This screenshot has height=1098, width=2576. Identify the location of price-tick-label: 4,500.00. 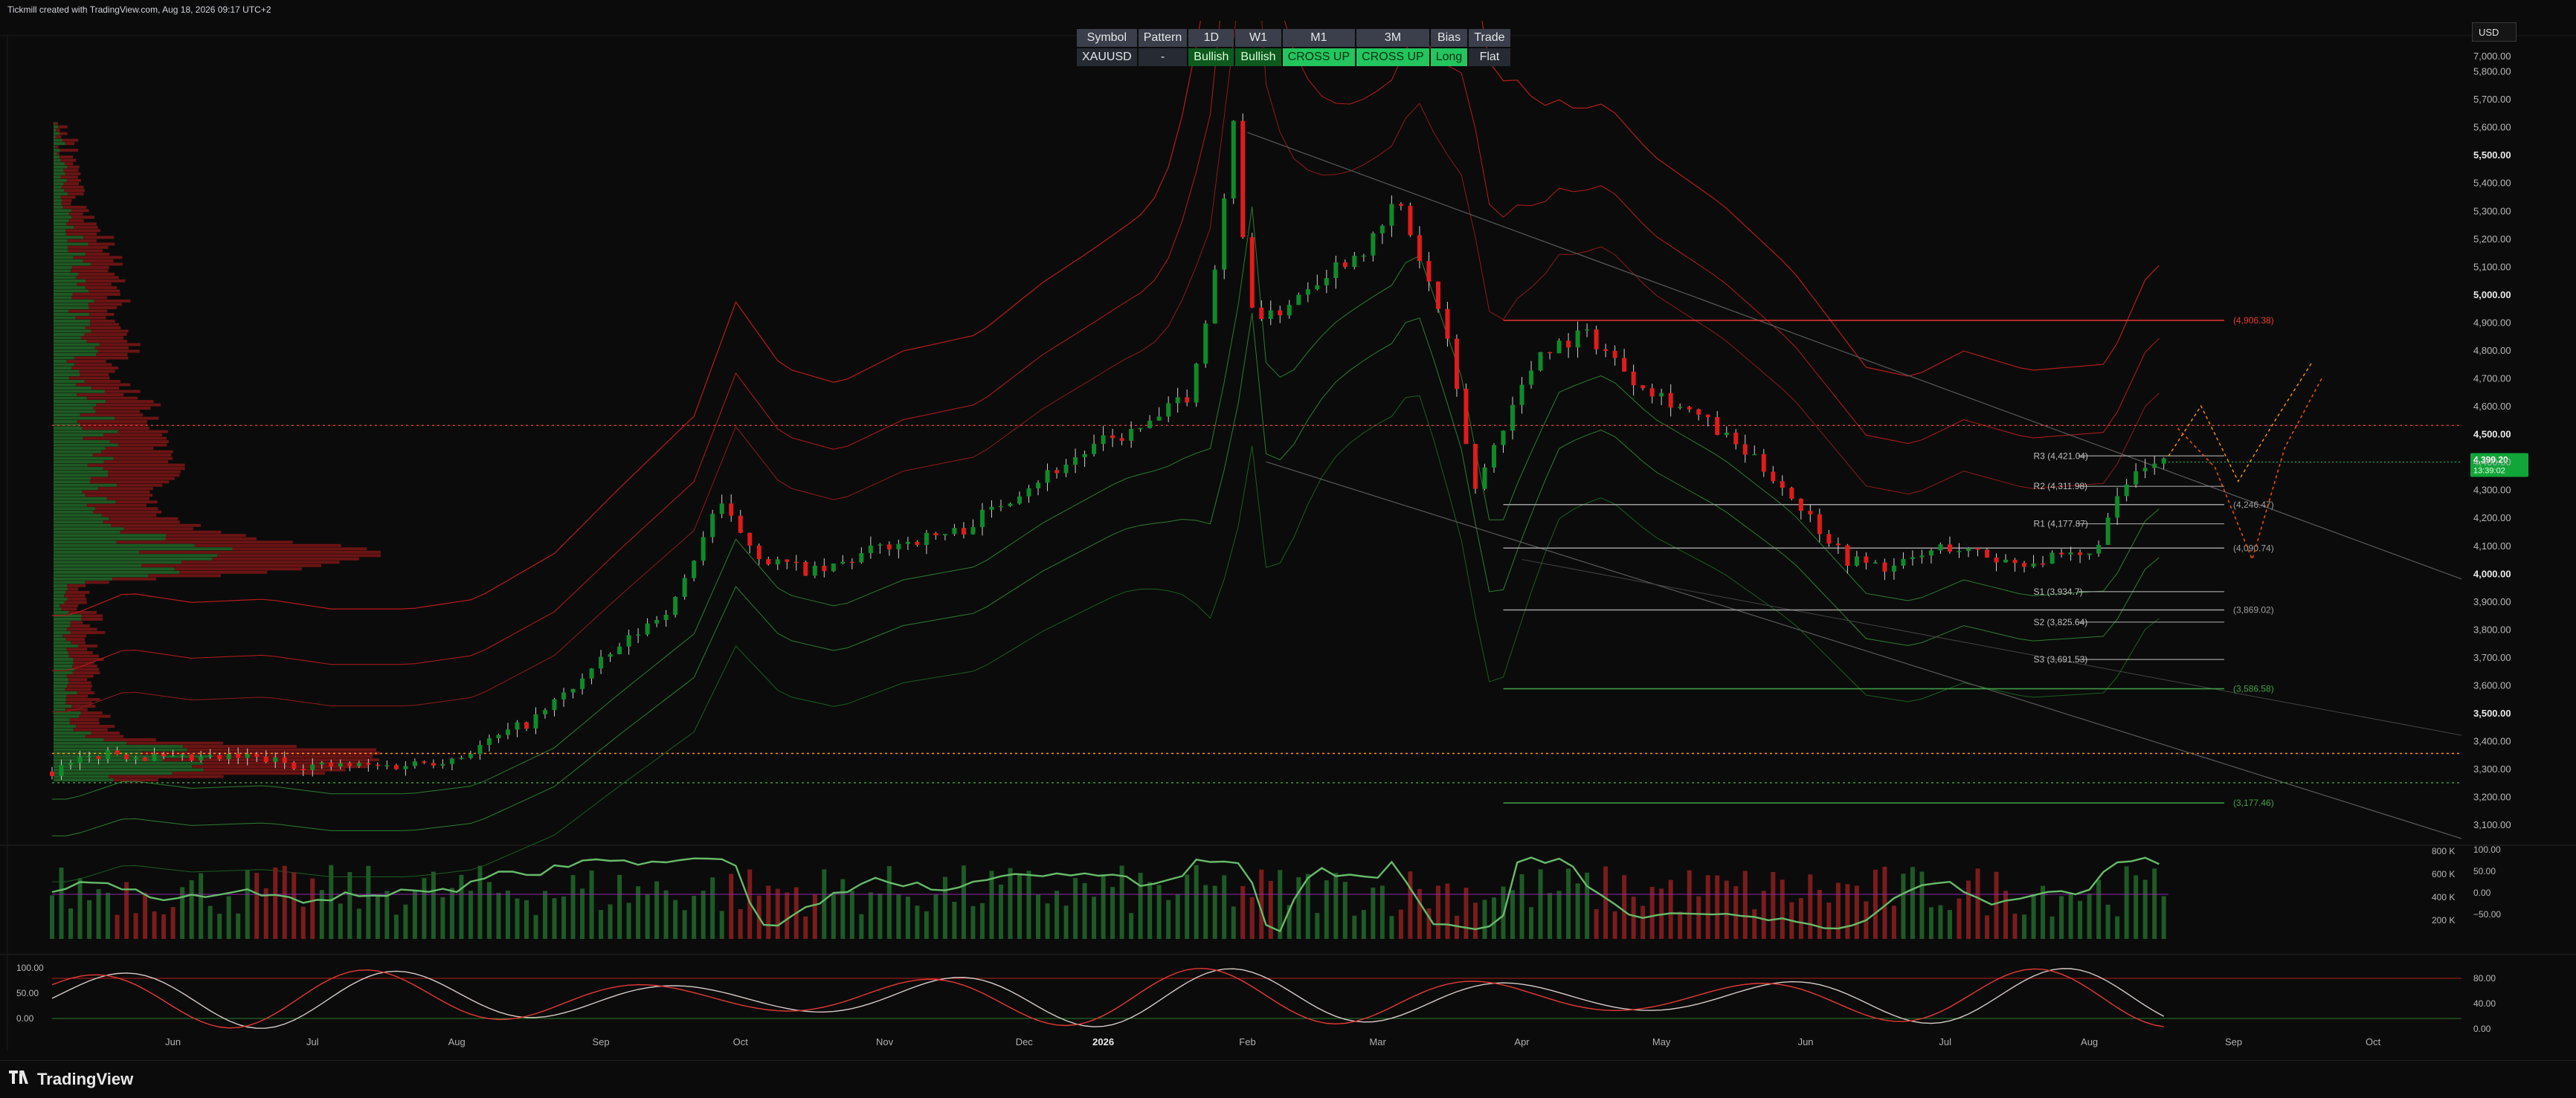
(2492, 434).